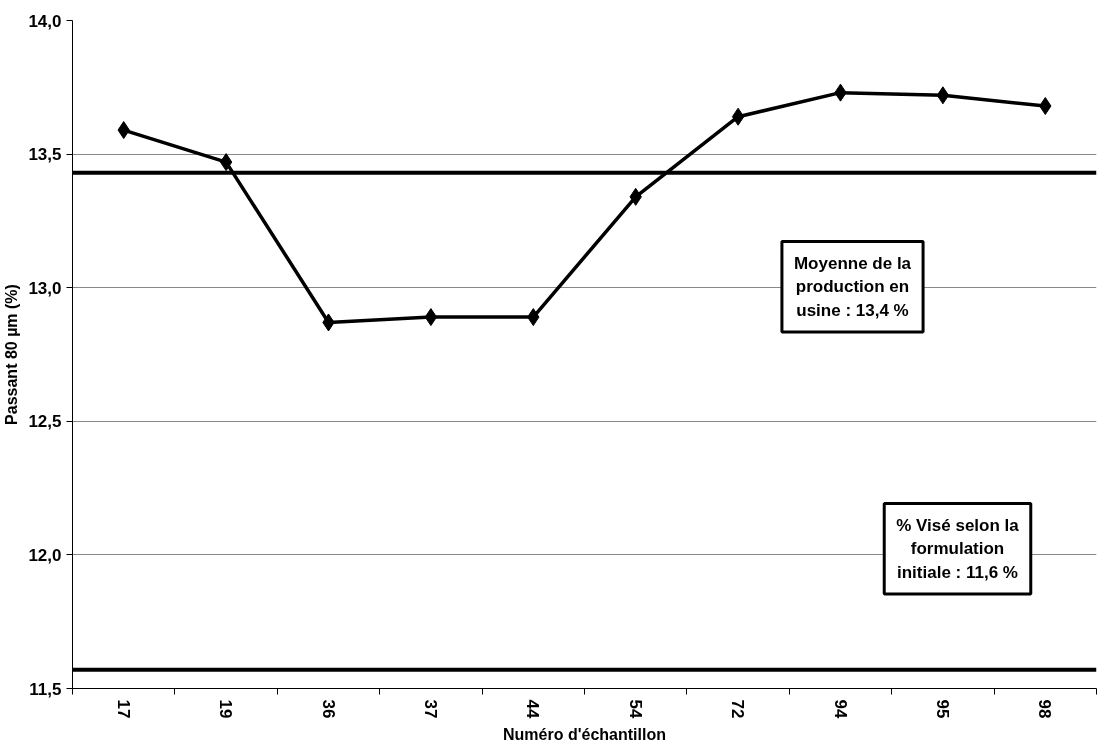 The image size is (1106, 746). What do you see at coordinates (12, 354) in the screenshot?
I see `y-axis-title: Passant 80 µm (%)` at bounding box center [12, 354].